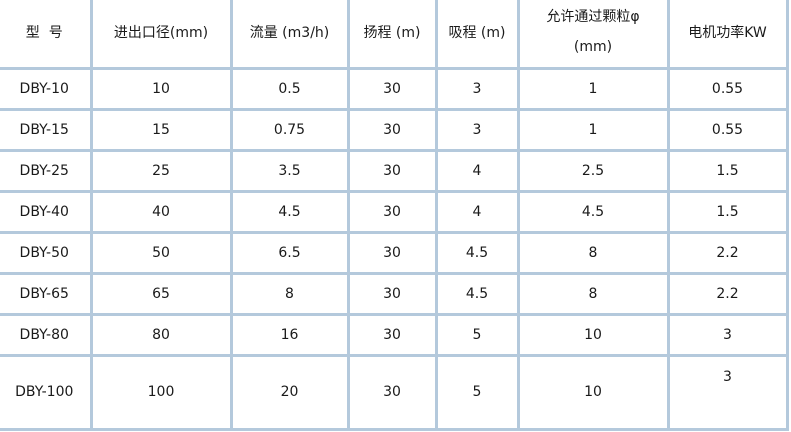  Describe the element at coordinates (728, 35) in the screenshot. I see `header-power: 电机功率KW` at that location.